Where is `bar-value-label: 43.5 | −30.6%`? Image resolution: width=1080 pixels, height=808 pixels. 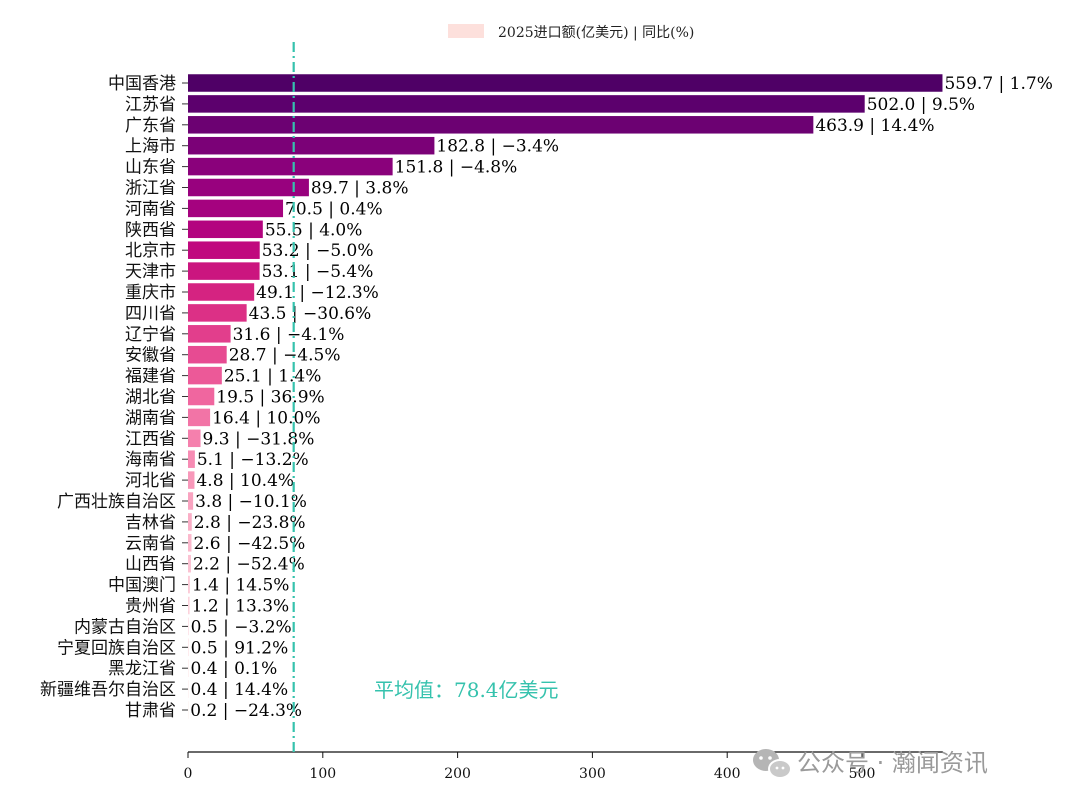 bar-value-label: 43.5 | −30.6% is located at coordinates (310, 314).